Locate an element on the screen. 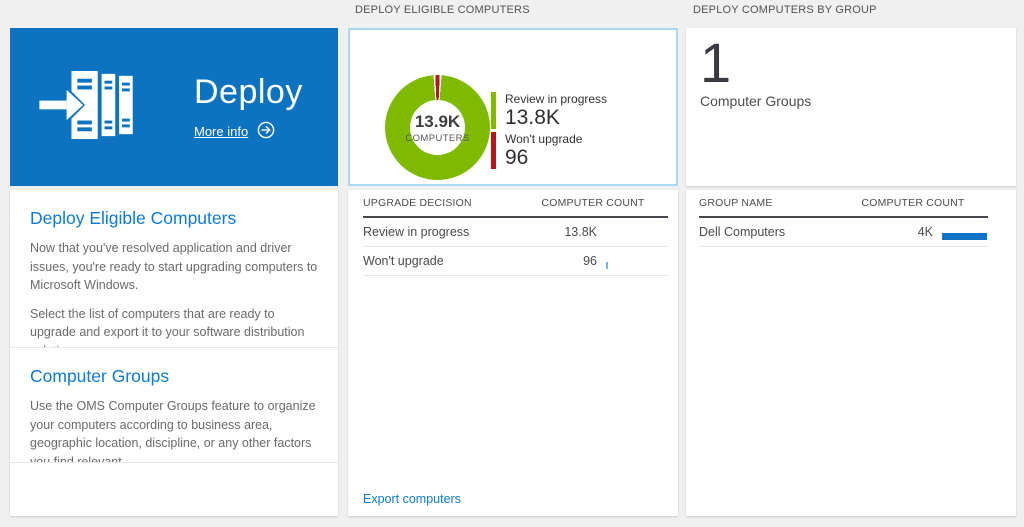 This screenshot has height=527, width=1024. table-header-row: GROUP NAME COMPUTER COUNT is located at coordinates (843, 204).